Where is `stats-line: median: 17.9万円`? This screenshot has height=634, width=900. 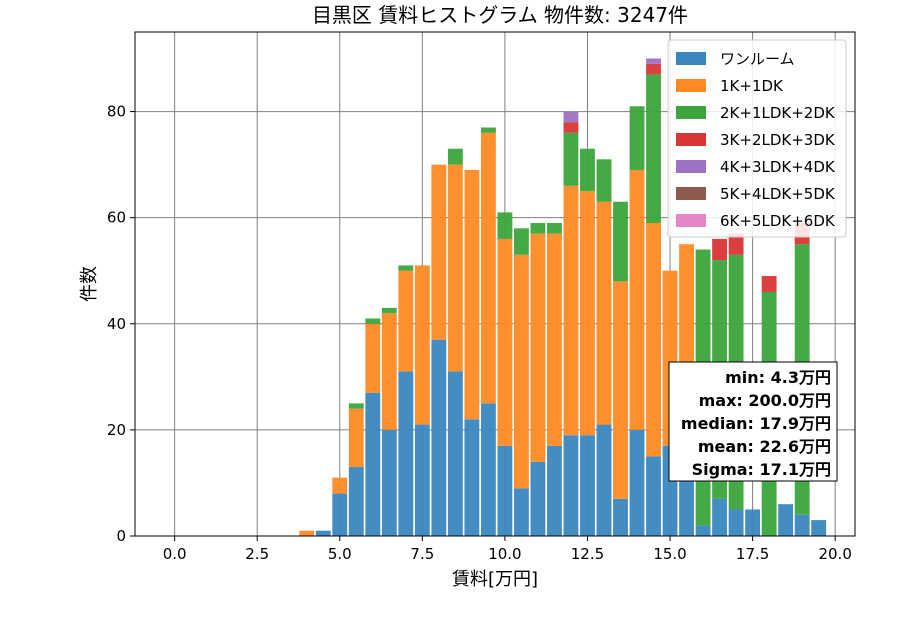
stats-line: median: 17.9万円 is located at coordinates (756, 423).